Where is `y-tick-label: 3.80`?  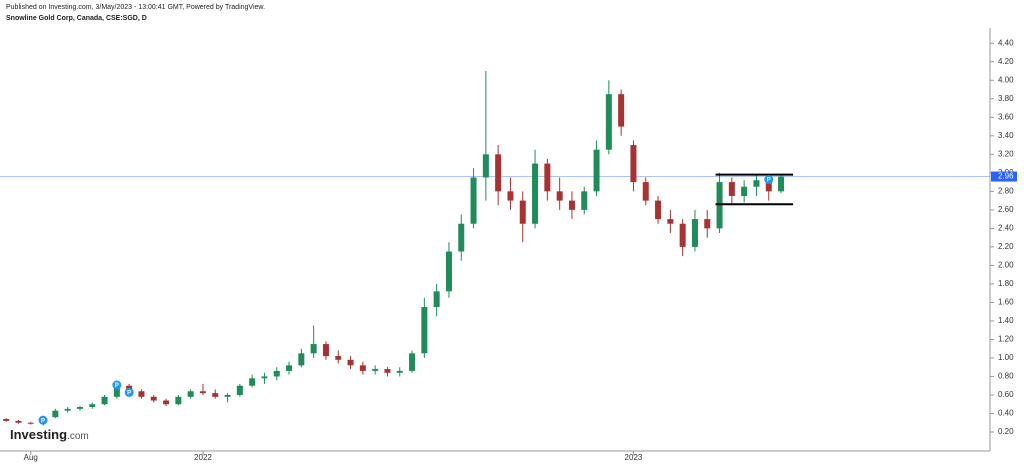
y-tick-label: 3.80 is located at coordinates (1006, 98).